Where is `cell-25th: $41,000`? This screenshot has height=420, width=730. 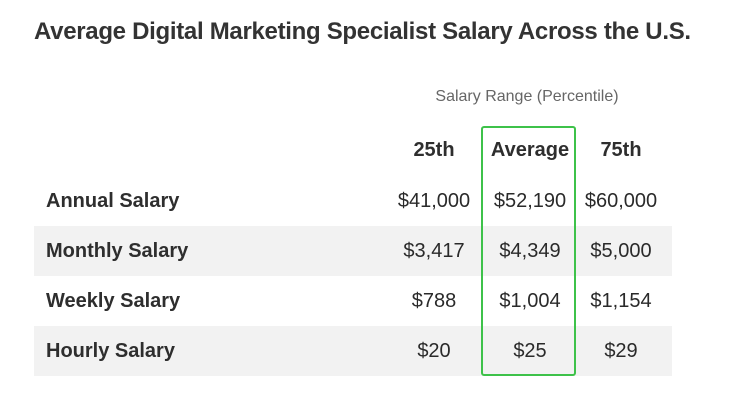 cell-25th: $41,000 is located at coordinates (434, 200).